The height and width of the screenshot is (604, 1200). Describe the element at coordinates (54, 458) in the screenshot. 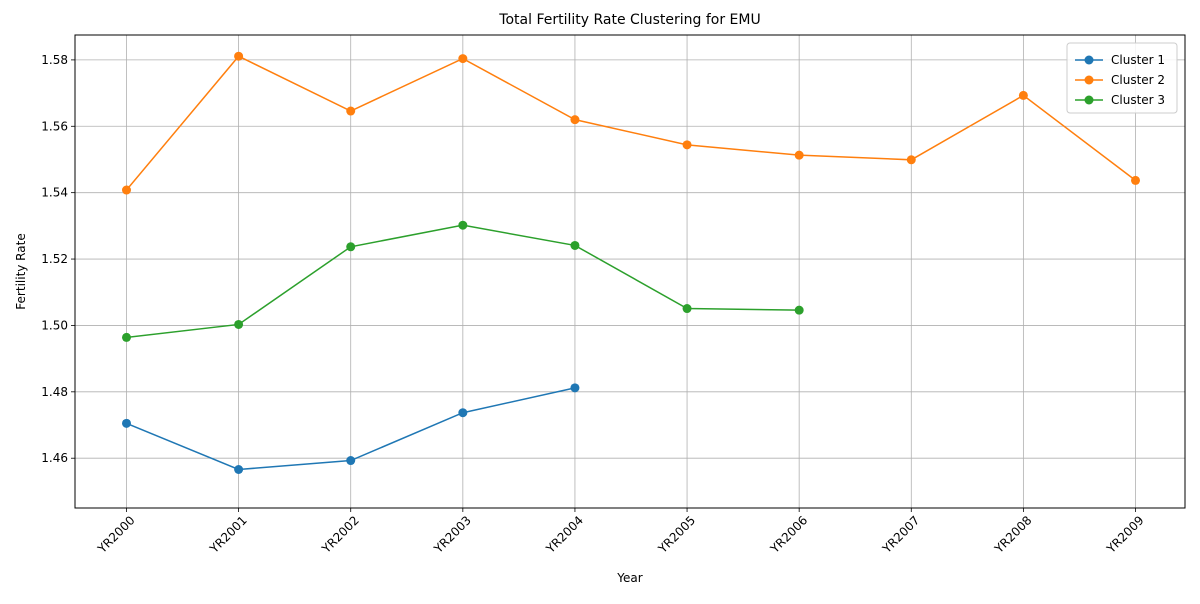

I see `y-tick-label: 1.46` at that location.